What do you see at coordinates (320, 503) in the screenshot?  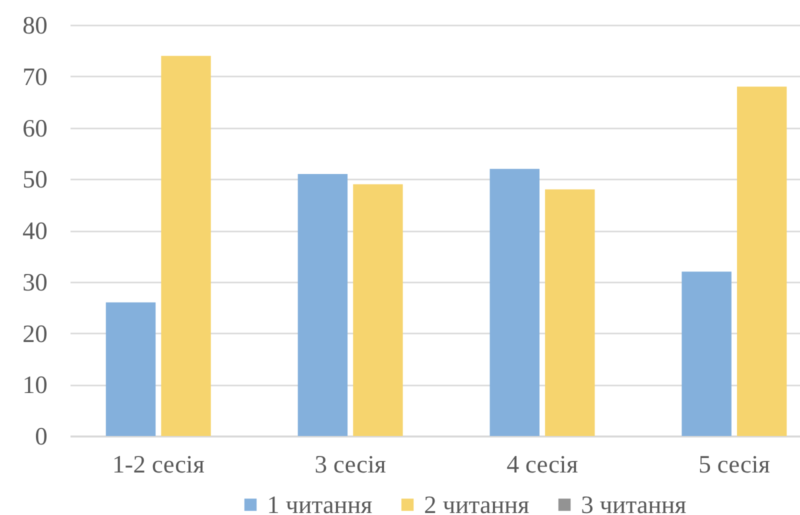 I see `legend-label: 1 читання` at bounding box center [320, 503].